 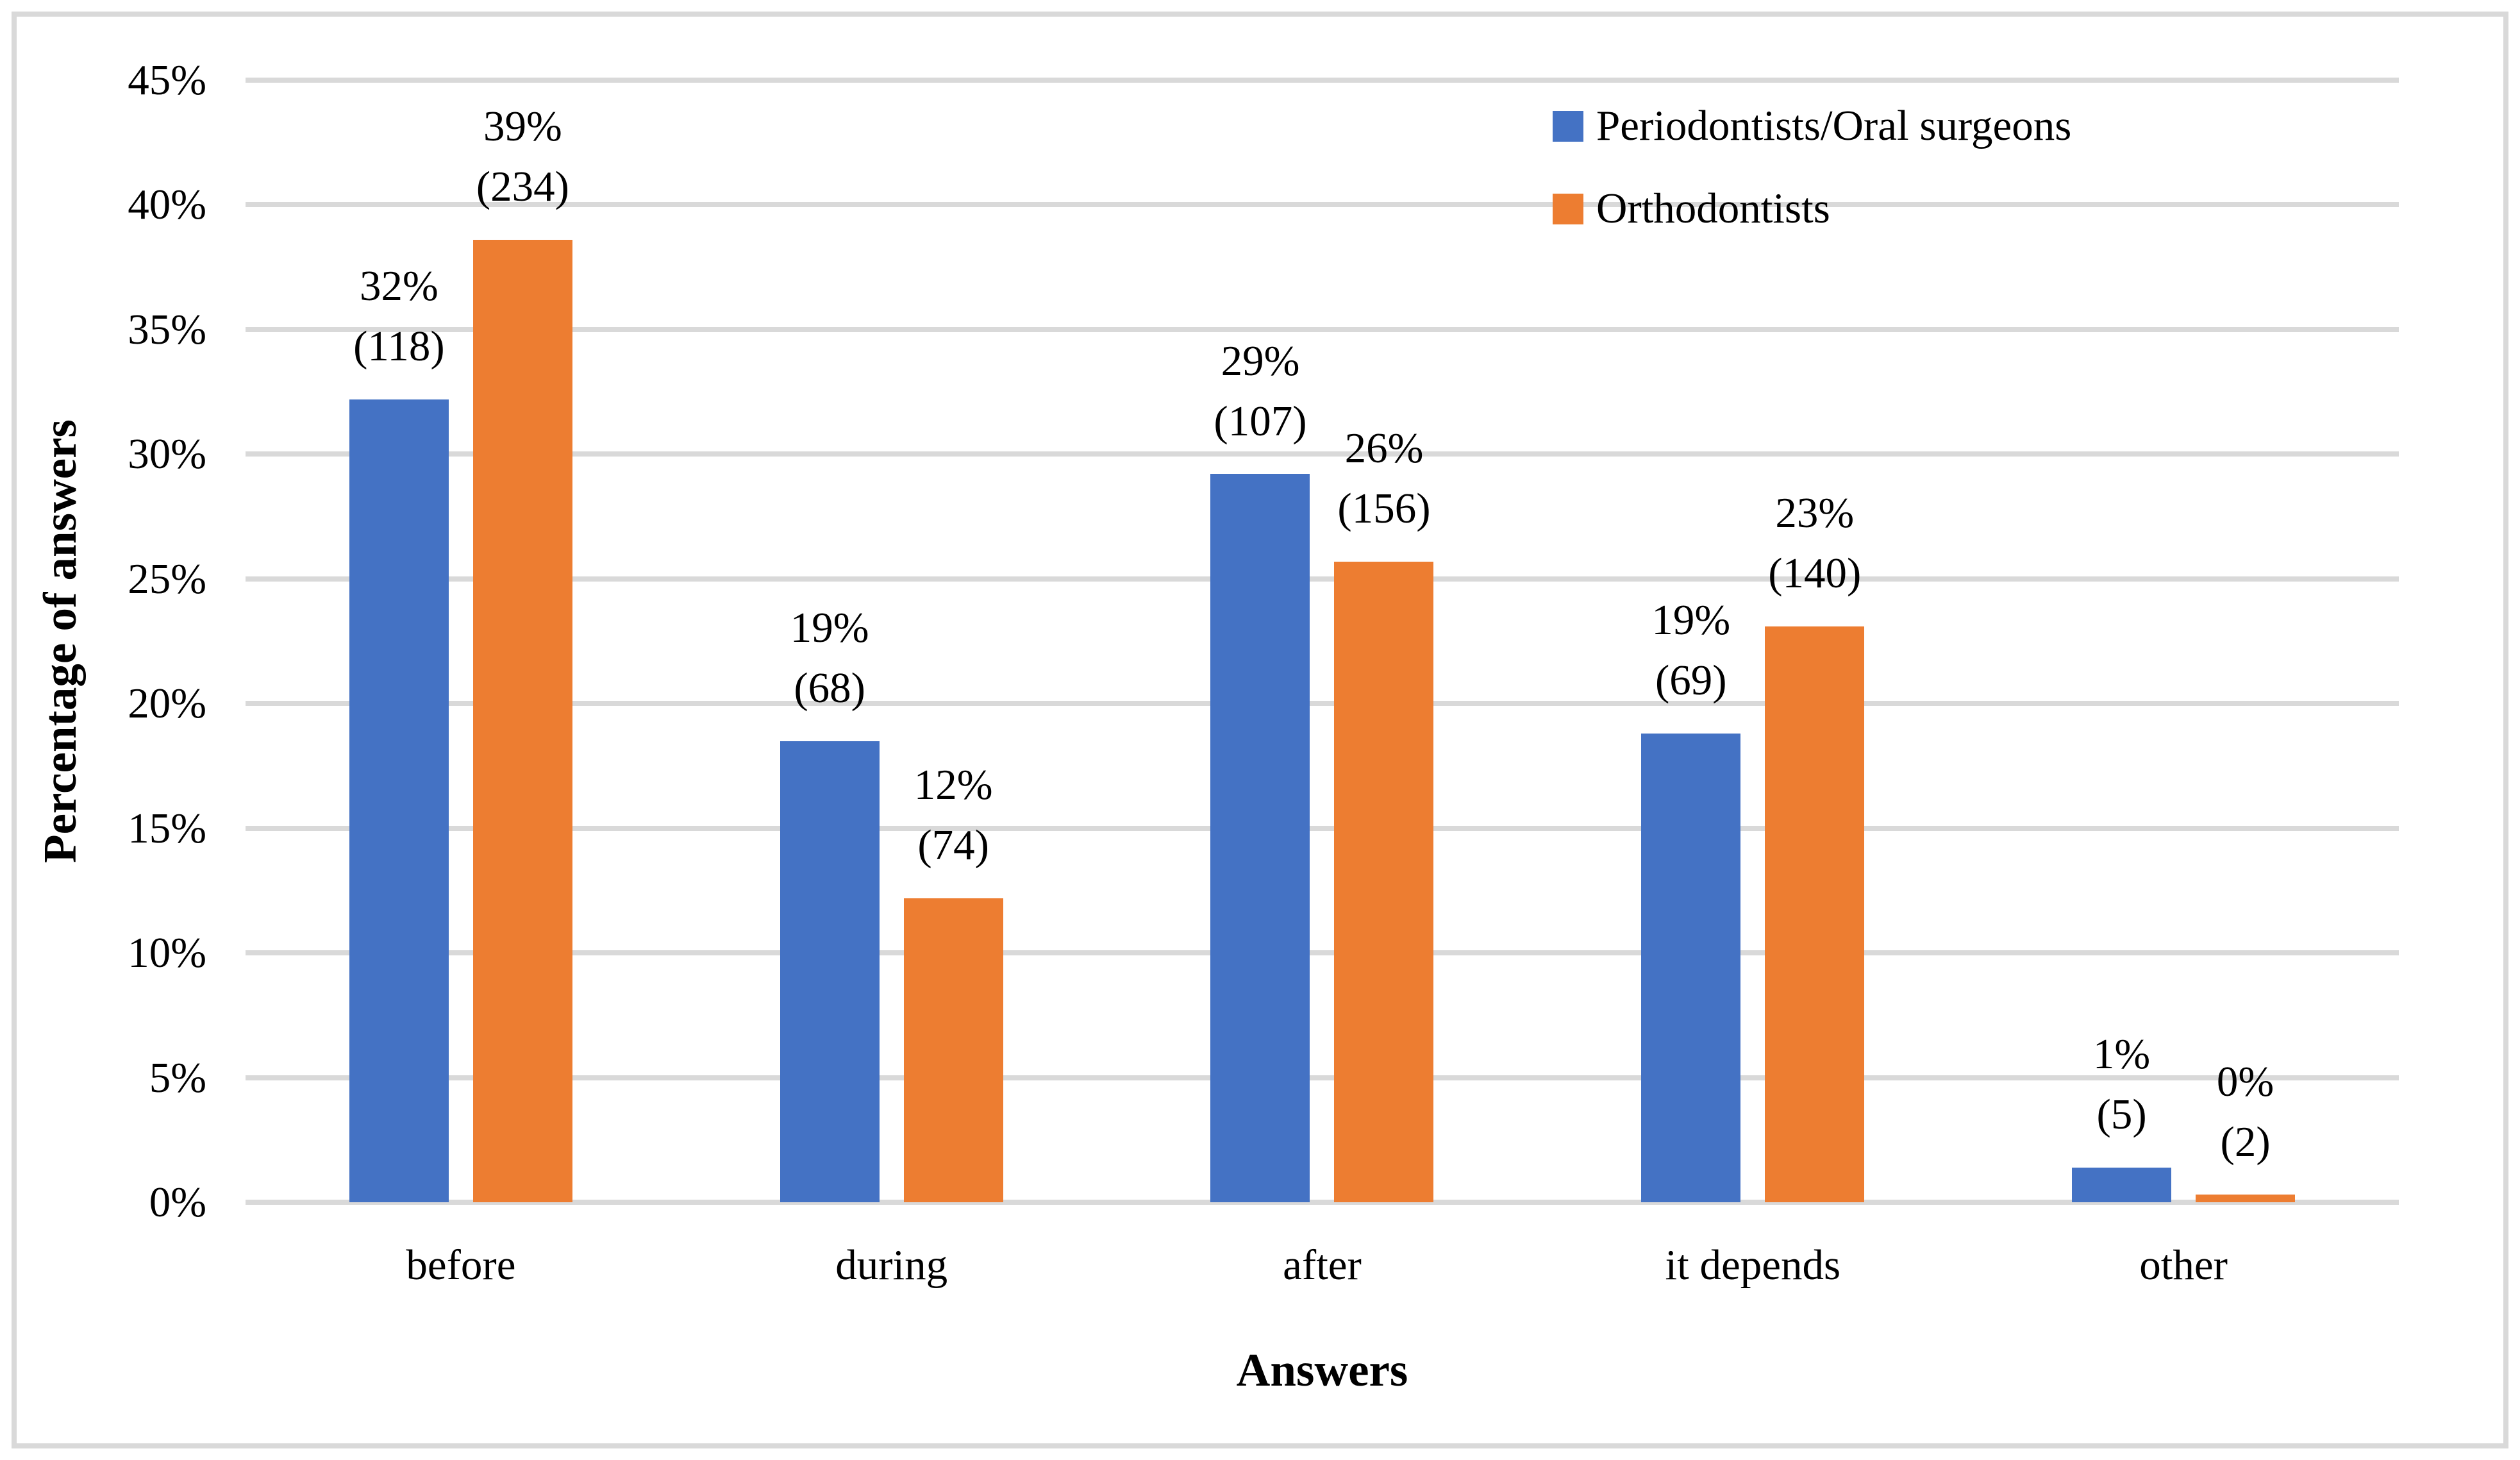 I want to click on bar-value-label: 32% (118), so click(x=399, y=316).